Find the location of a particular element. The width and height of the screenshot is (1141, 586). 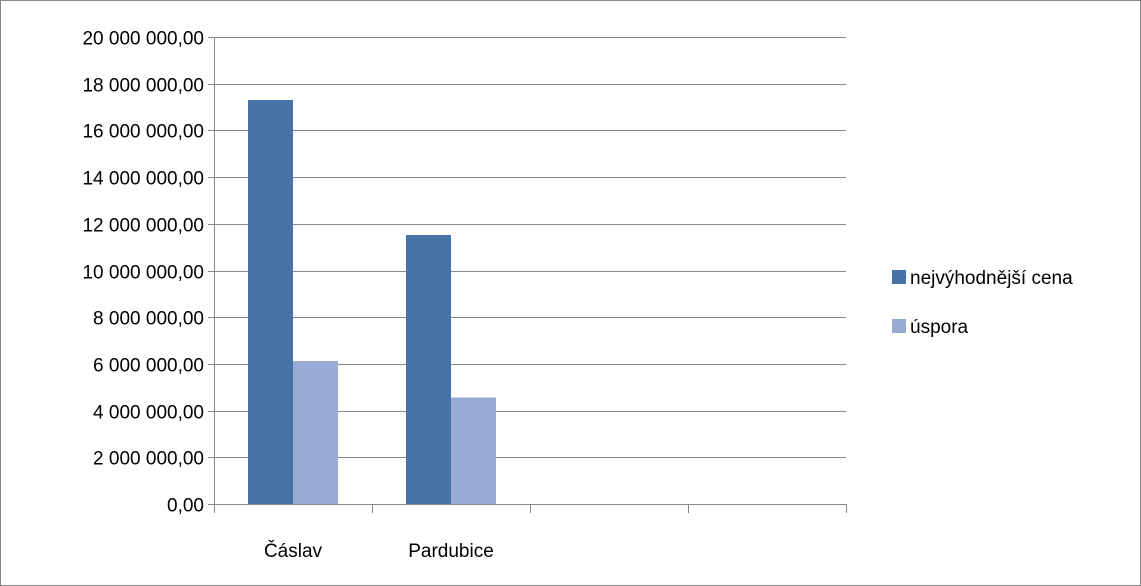

y-tick-label: 2 000 000,00 is located at coordinates (148, 459).